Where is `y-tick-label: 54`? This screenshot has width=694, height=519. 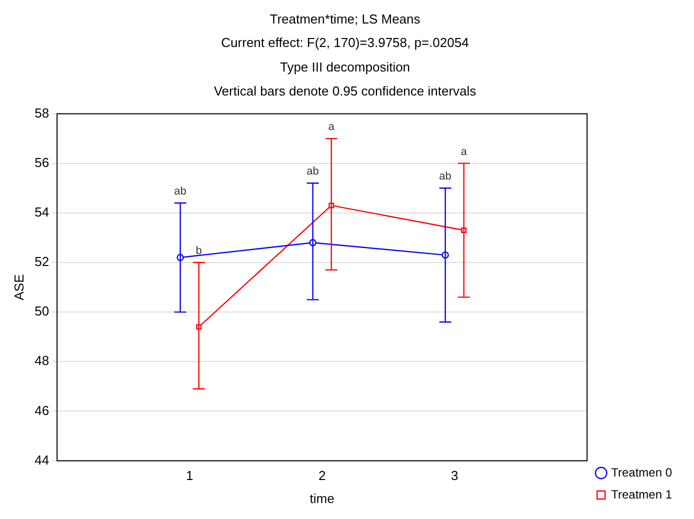
y-tick-label: 54 is located at coordinates (42, 212).